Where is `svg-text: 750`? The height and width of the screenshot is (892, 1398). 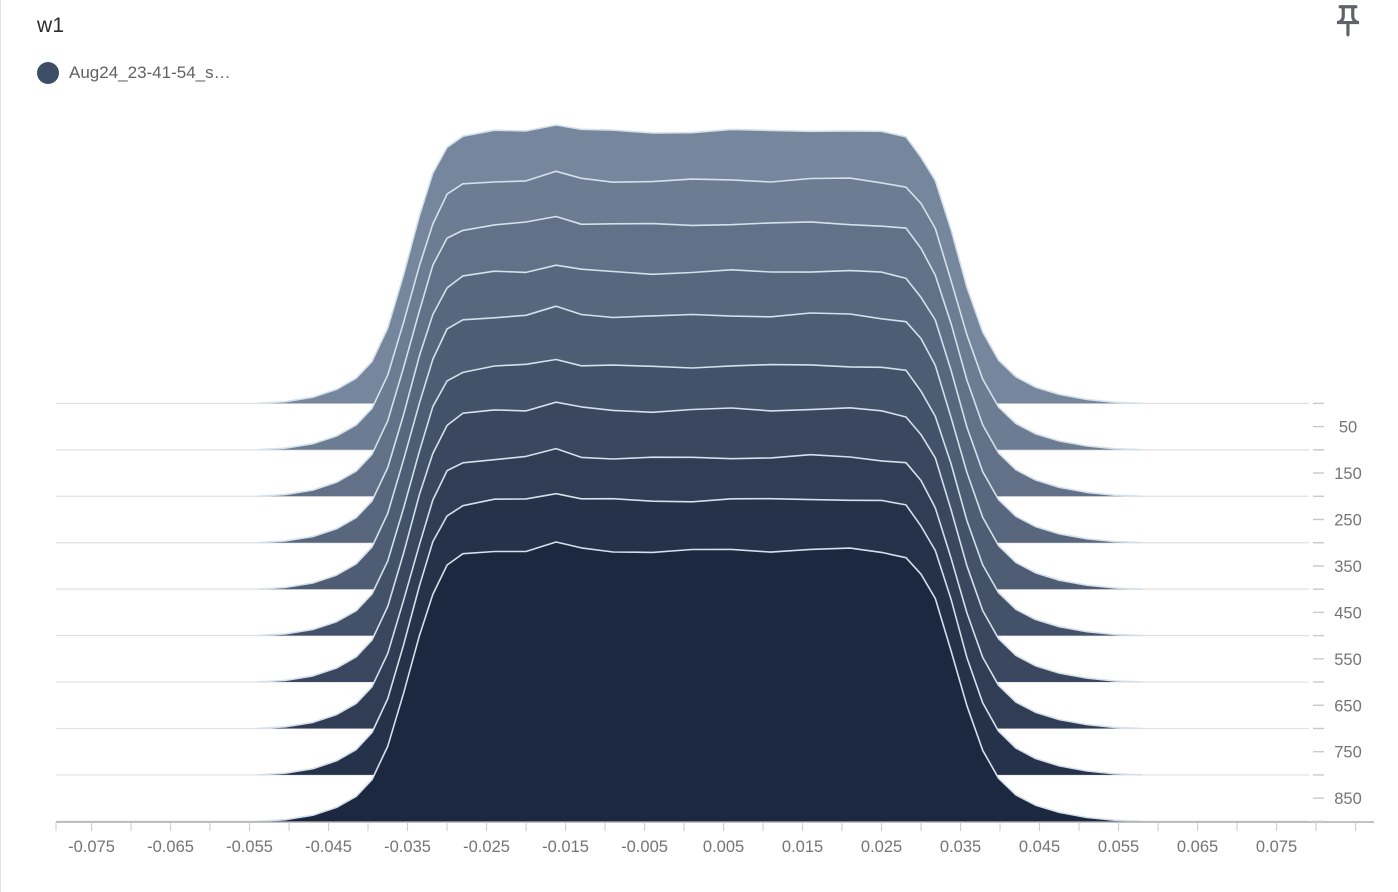 svg-text: 750 is located at coordinates (1348, 753).